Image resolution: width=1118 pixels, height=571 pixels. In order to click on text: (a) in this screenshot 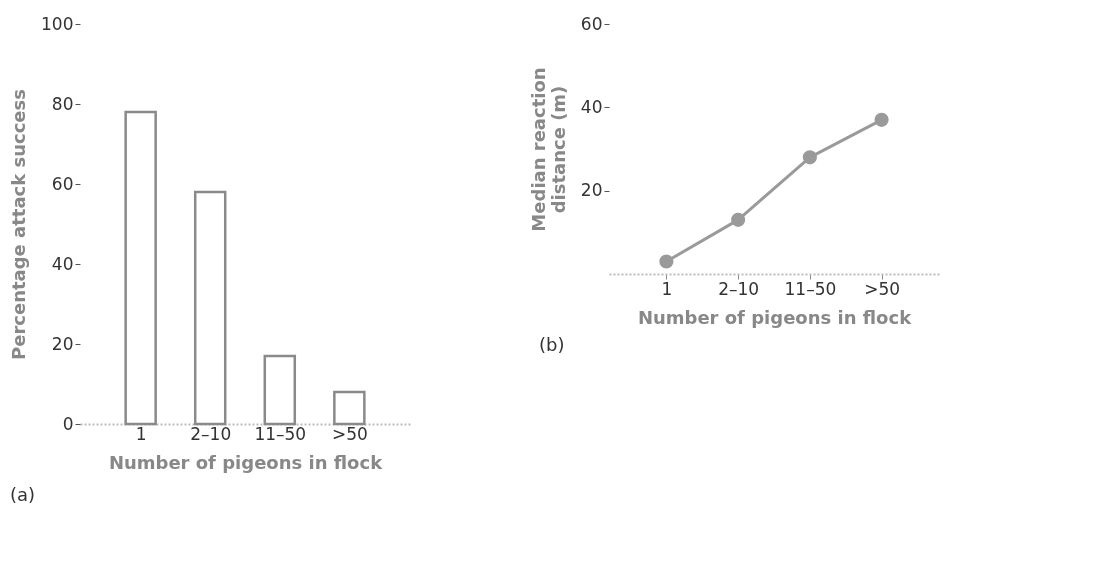, I will do `click(23, 494)`.